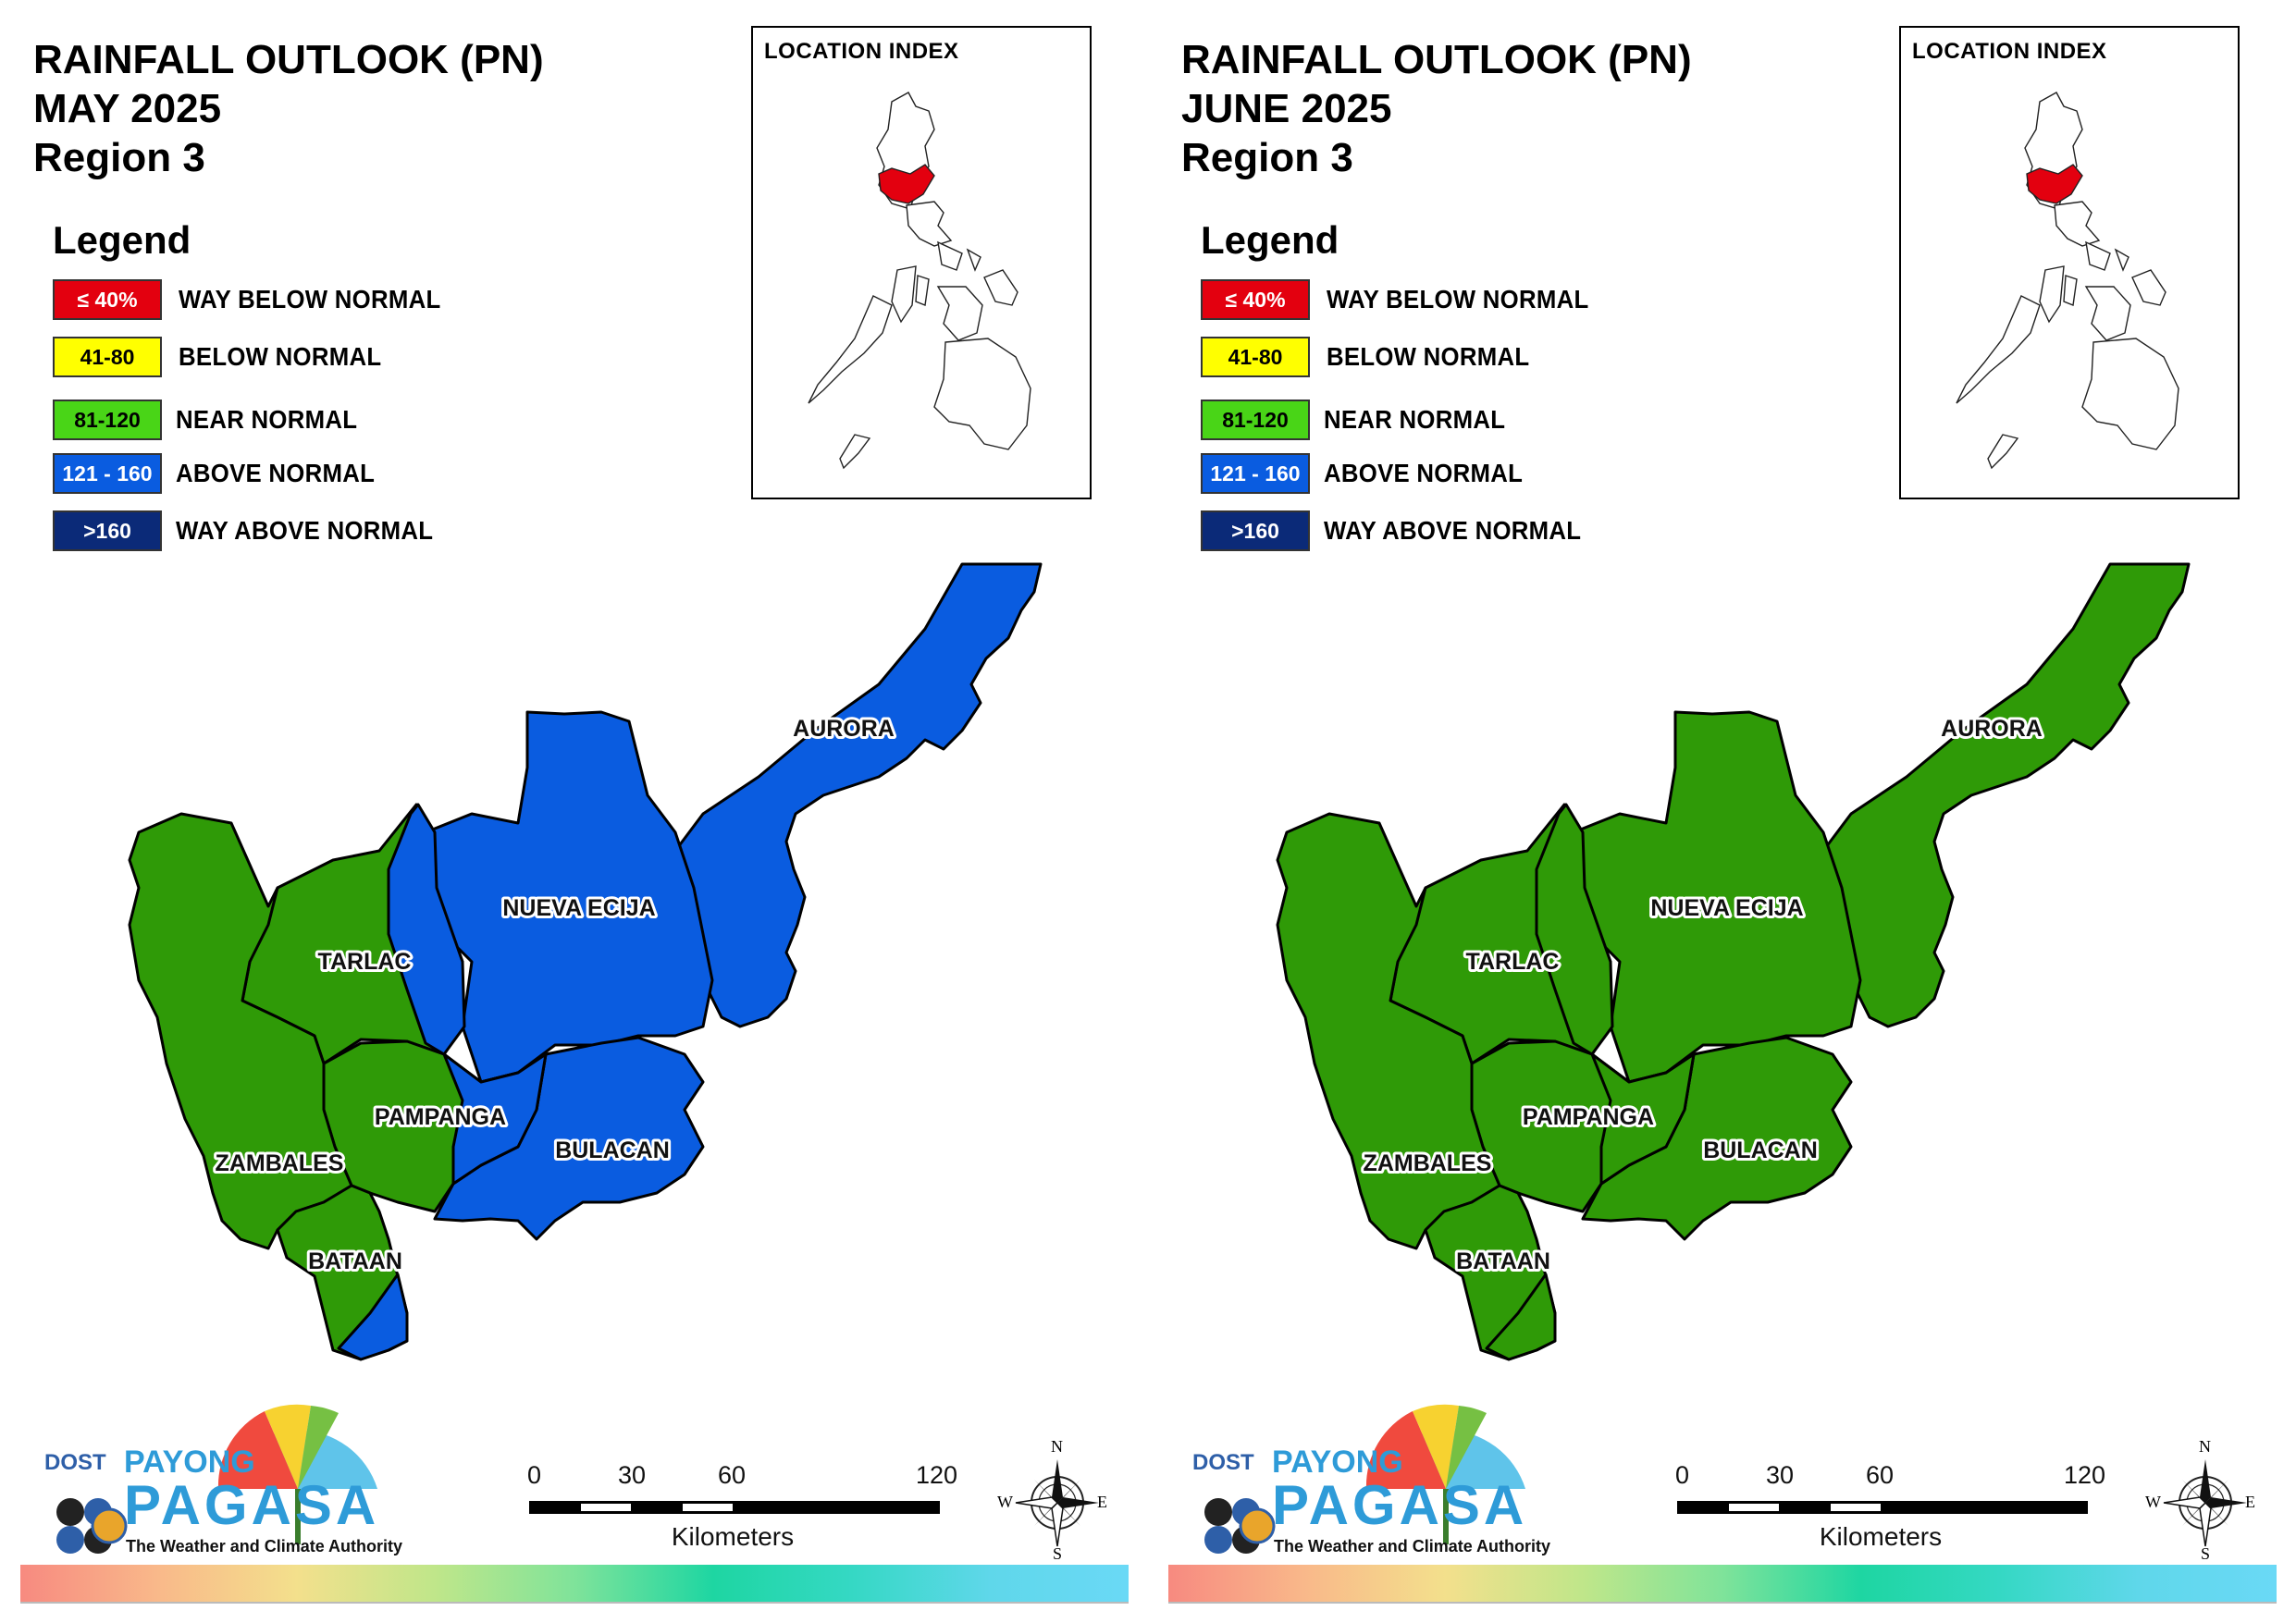 The width and height of the screenshot is (2296, 1623). What do you see at coordinates (734, 1507) in the screenshot?
I see `scale-bar-graphic` at bounding box center [734, 1507].